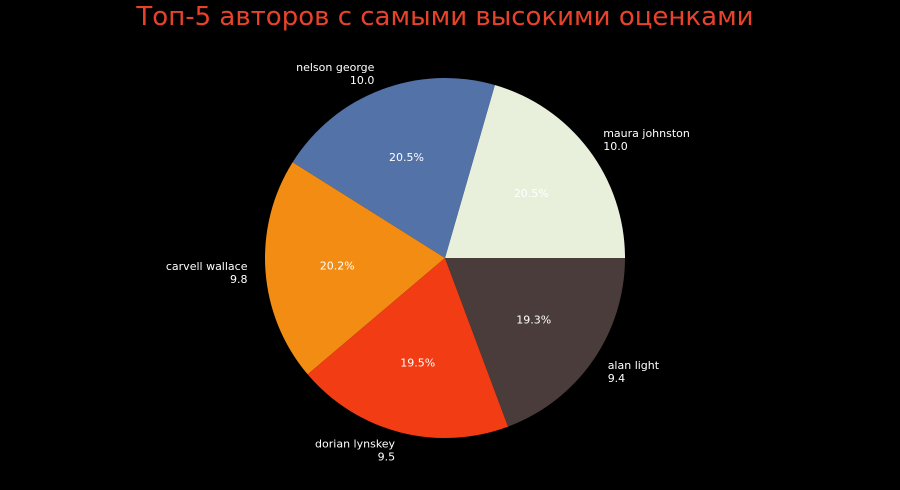 This screenshot has height=490, width=900. Describe the element at coordinates (531, 193) in the screenshot. I see `percent-label-maura-johnston: 20.5%` at that location.